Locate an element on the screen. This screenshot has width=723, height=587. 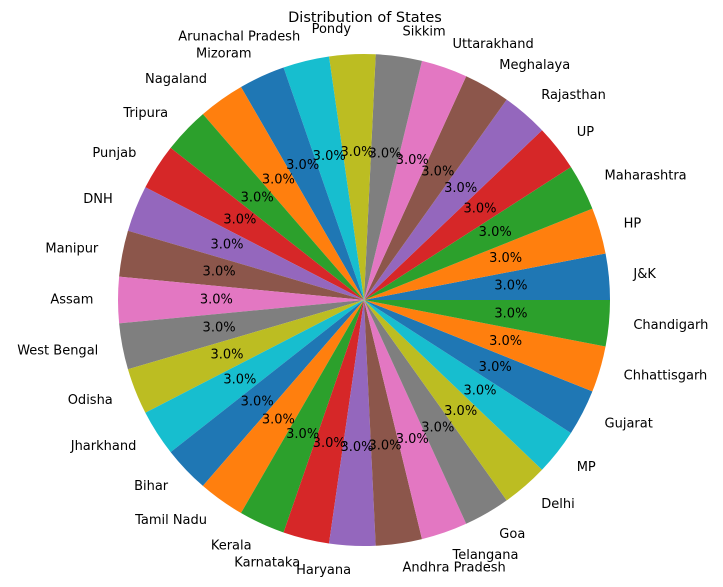
pie-slice-meghalaya is located at coordinates (435, 188).